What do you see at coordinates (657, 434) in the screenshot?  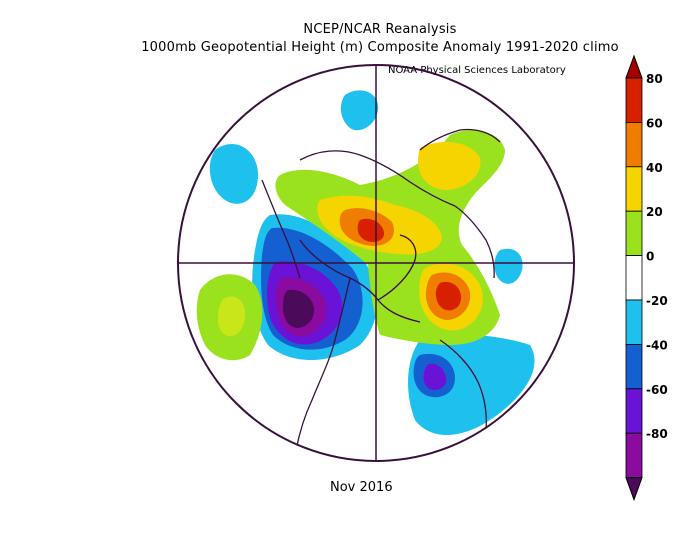 I see `colorbar-tick-label: -80` at bounding box center [657, 434].